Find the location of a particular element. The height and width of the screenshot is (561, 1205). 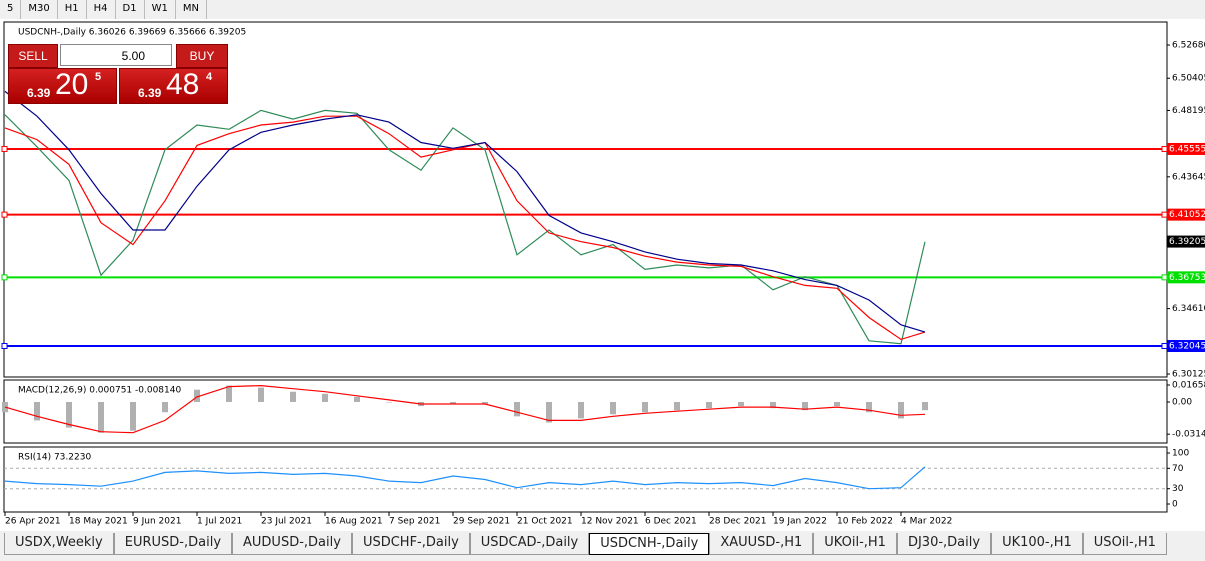

y-tick-label: 0.00 is located at coordinates (1182, 402).